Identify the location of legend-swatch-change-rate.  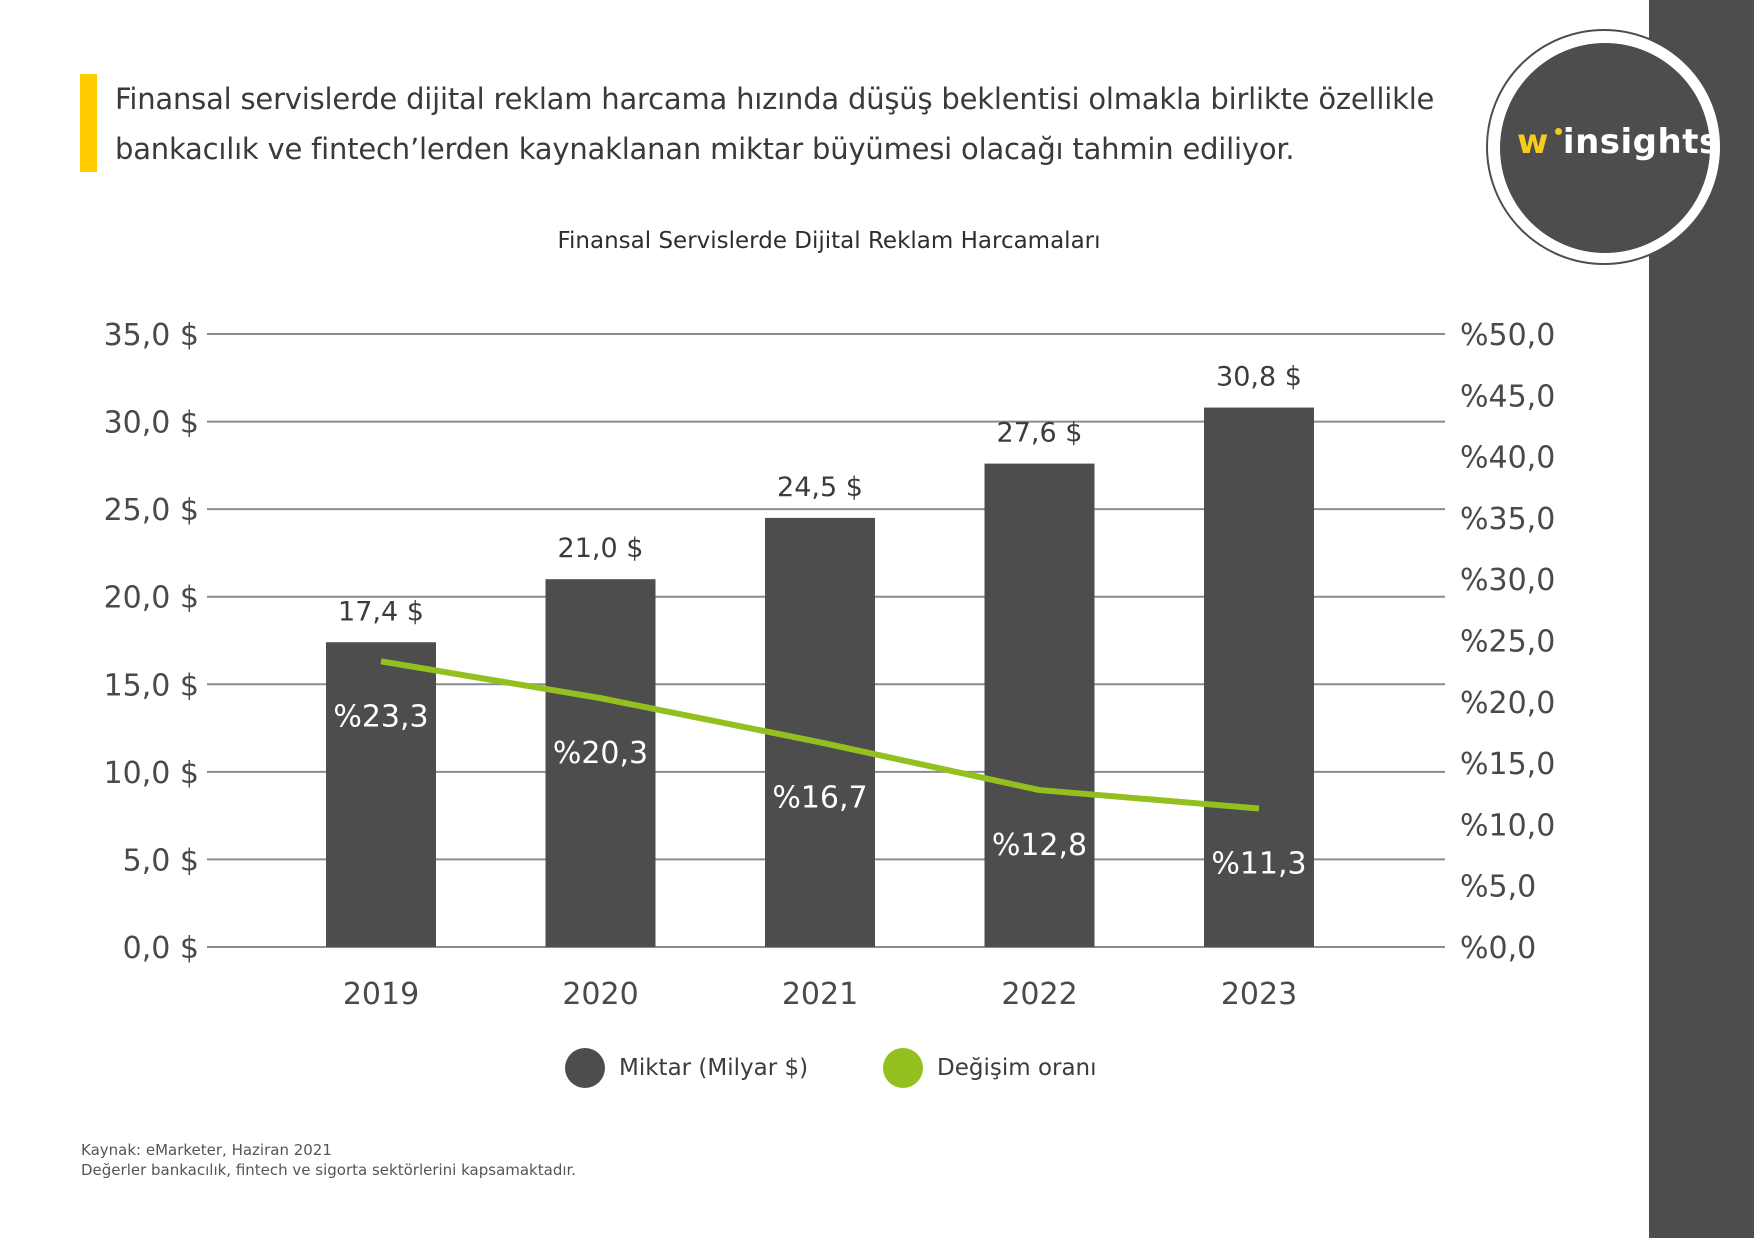
(903, 1068).